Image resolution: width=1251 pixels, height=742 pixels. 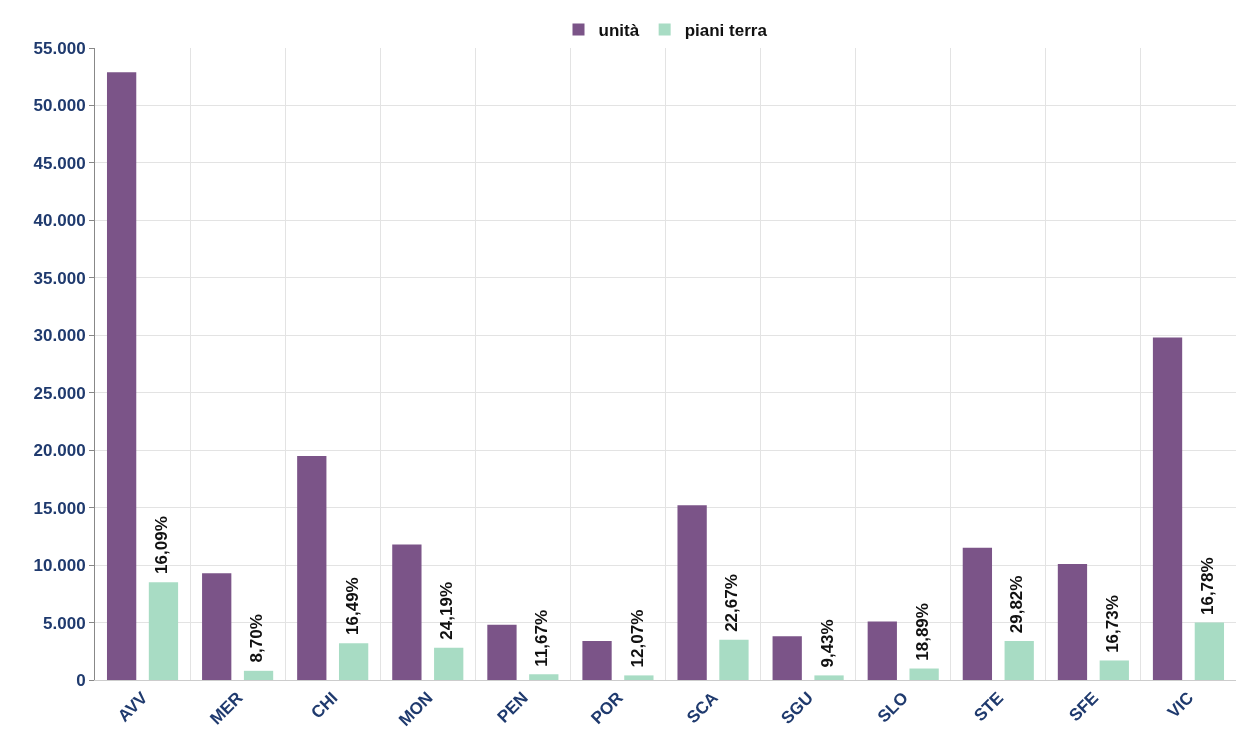 I want to click on y-tick-label: 40.000, so click(x=59, y=221).